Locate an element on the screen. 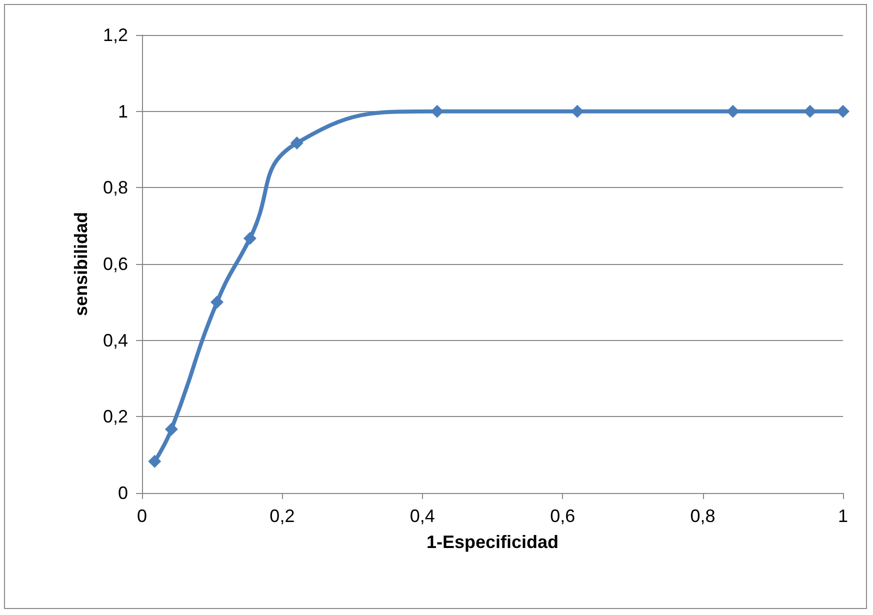 The image size is (873, 615). y-tick-label: 0 is located at coordinates (123, 493).